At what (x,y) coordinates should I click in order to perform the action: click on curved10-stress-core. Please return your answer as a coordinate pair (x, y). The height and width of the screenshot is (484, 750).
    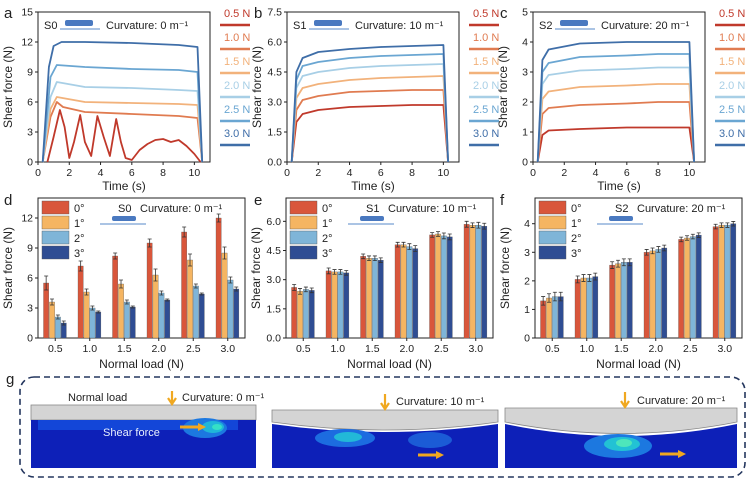
    Looking at the image, I should click on (348, 437).